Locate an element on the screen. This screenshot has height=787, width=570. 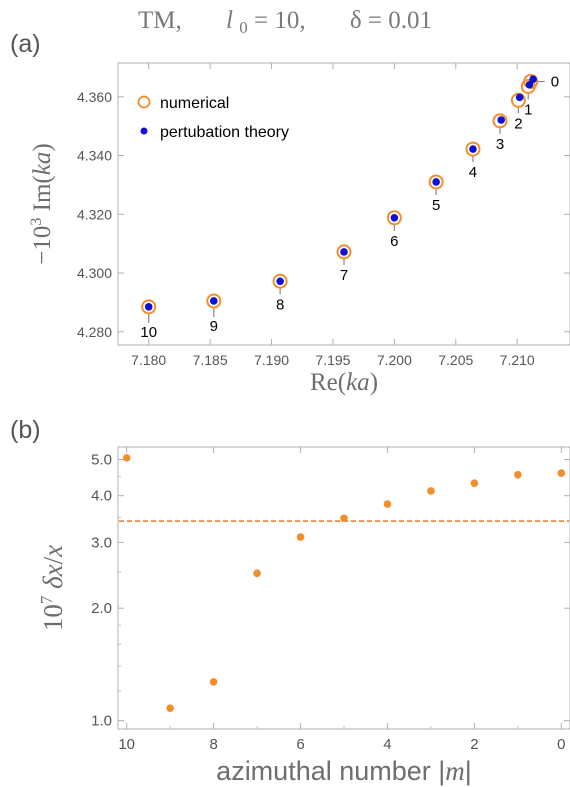
x-tick-label-a: 7.180 is located at coordinates (148, 360).